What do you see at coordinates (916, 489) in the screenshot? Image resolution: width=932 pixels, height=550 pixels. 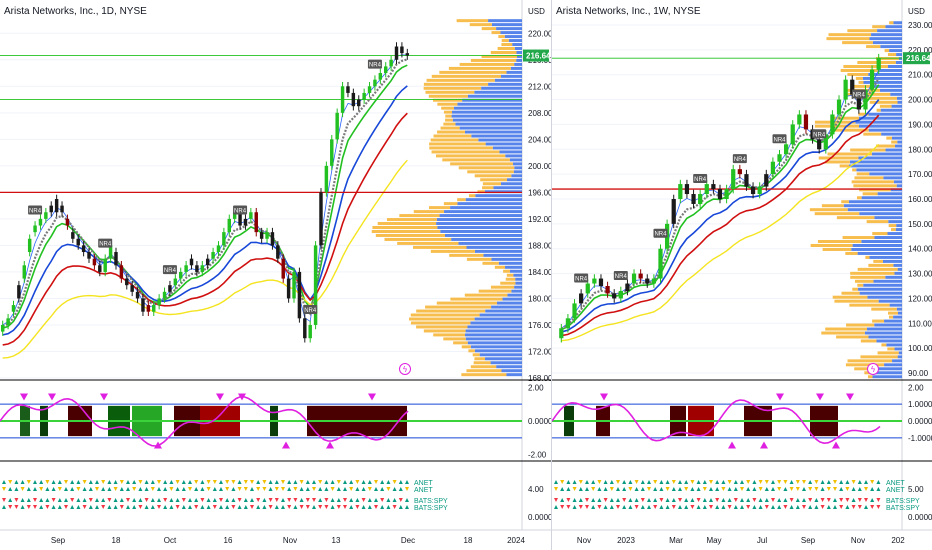 I see `symbol-axis-label: 5.00` at bounding box center [916, 489].